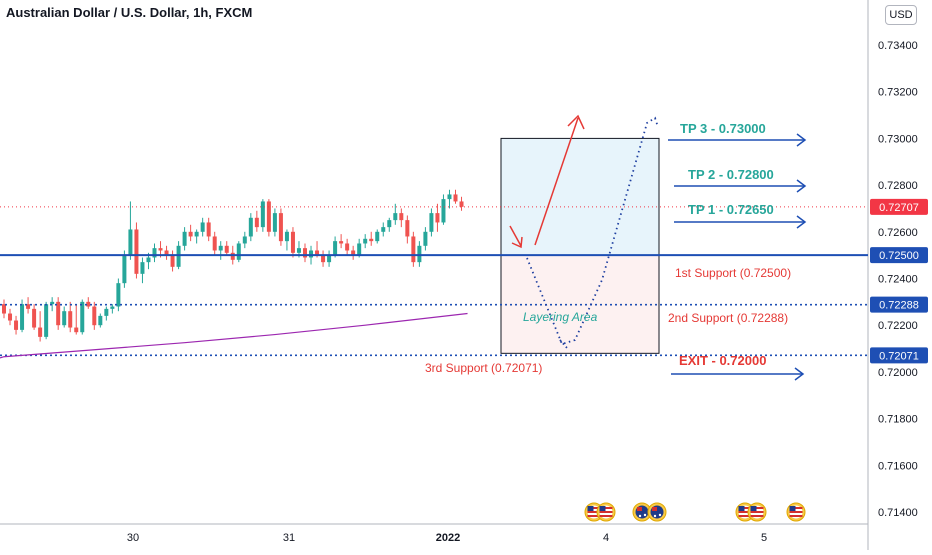  What do you see at coordinates (483, 368) in the screenshot?
I see `support-label: 3rd Support (0.72071)` at bounding box center [483, 368].